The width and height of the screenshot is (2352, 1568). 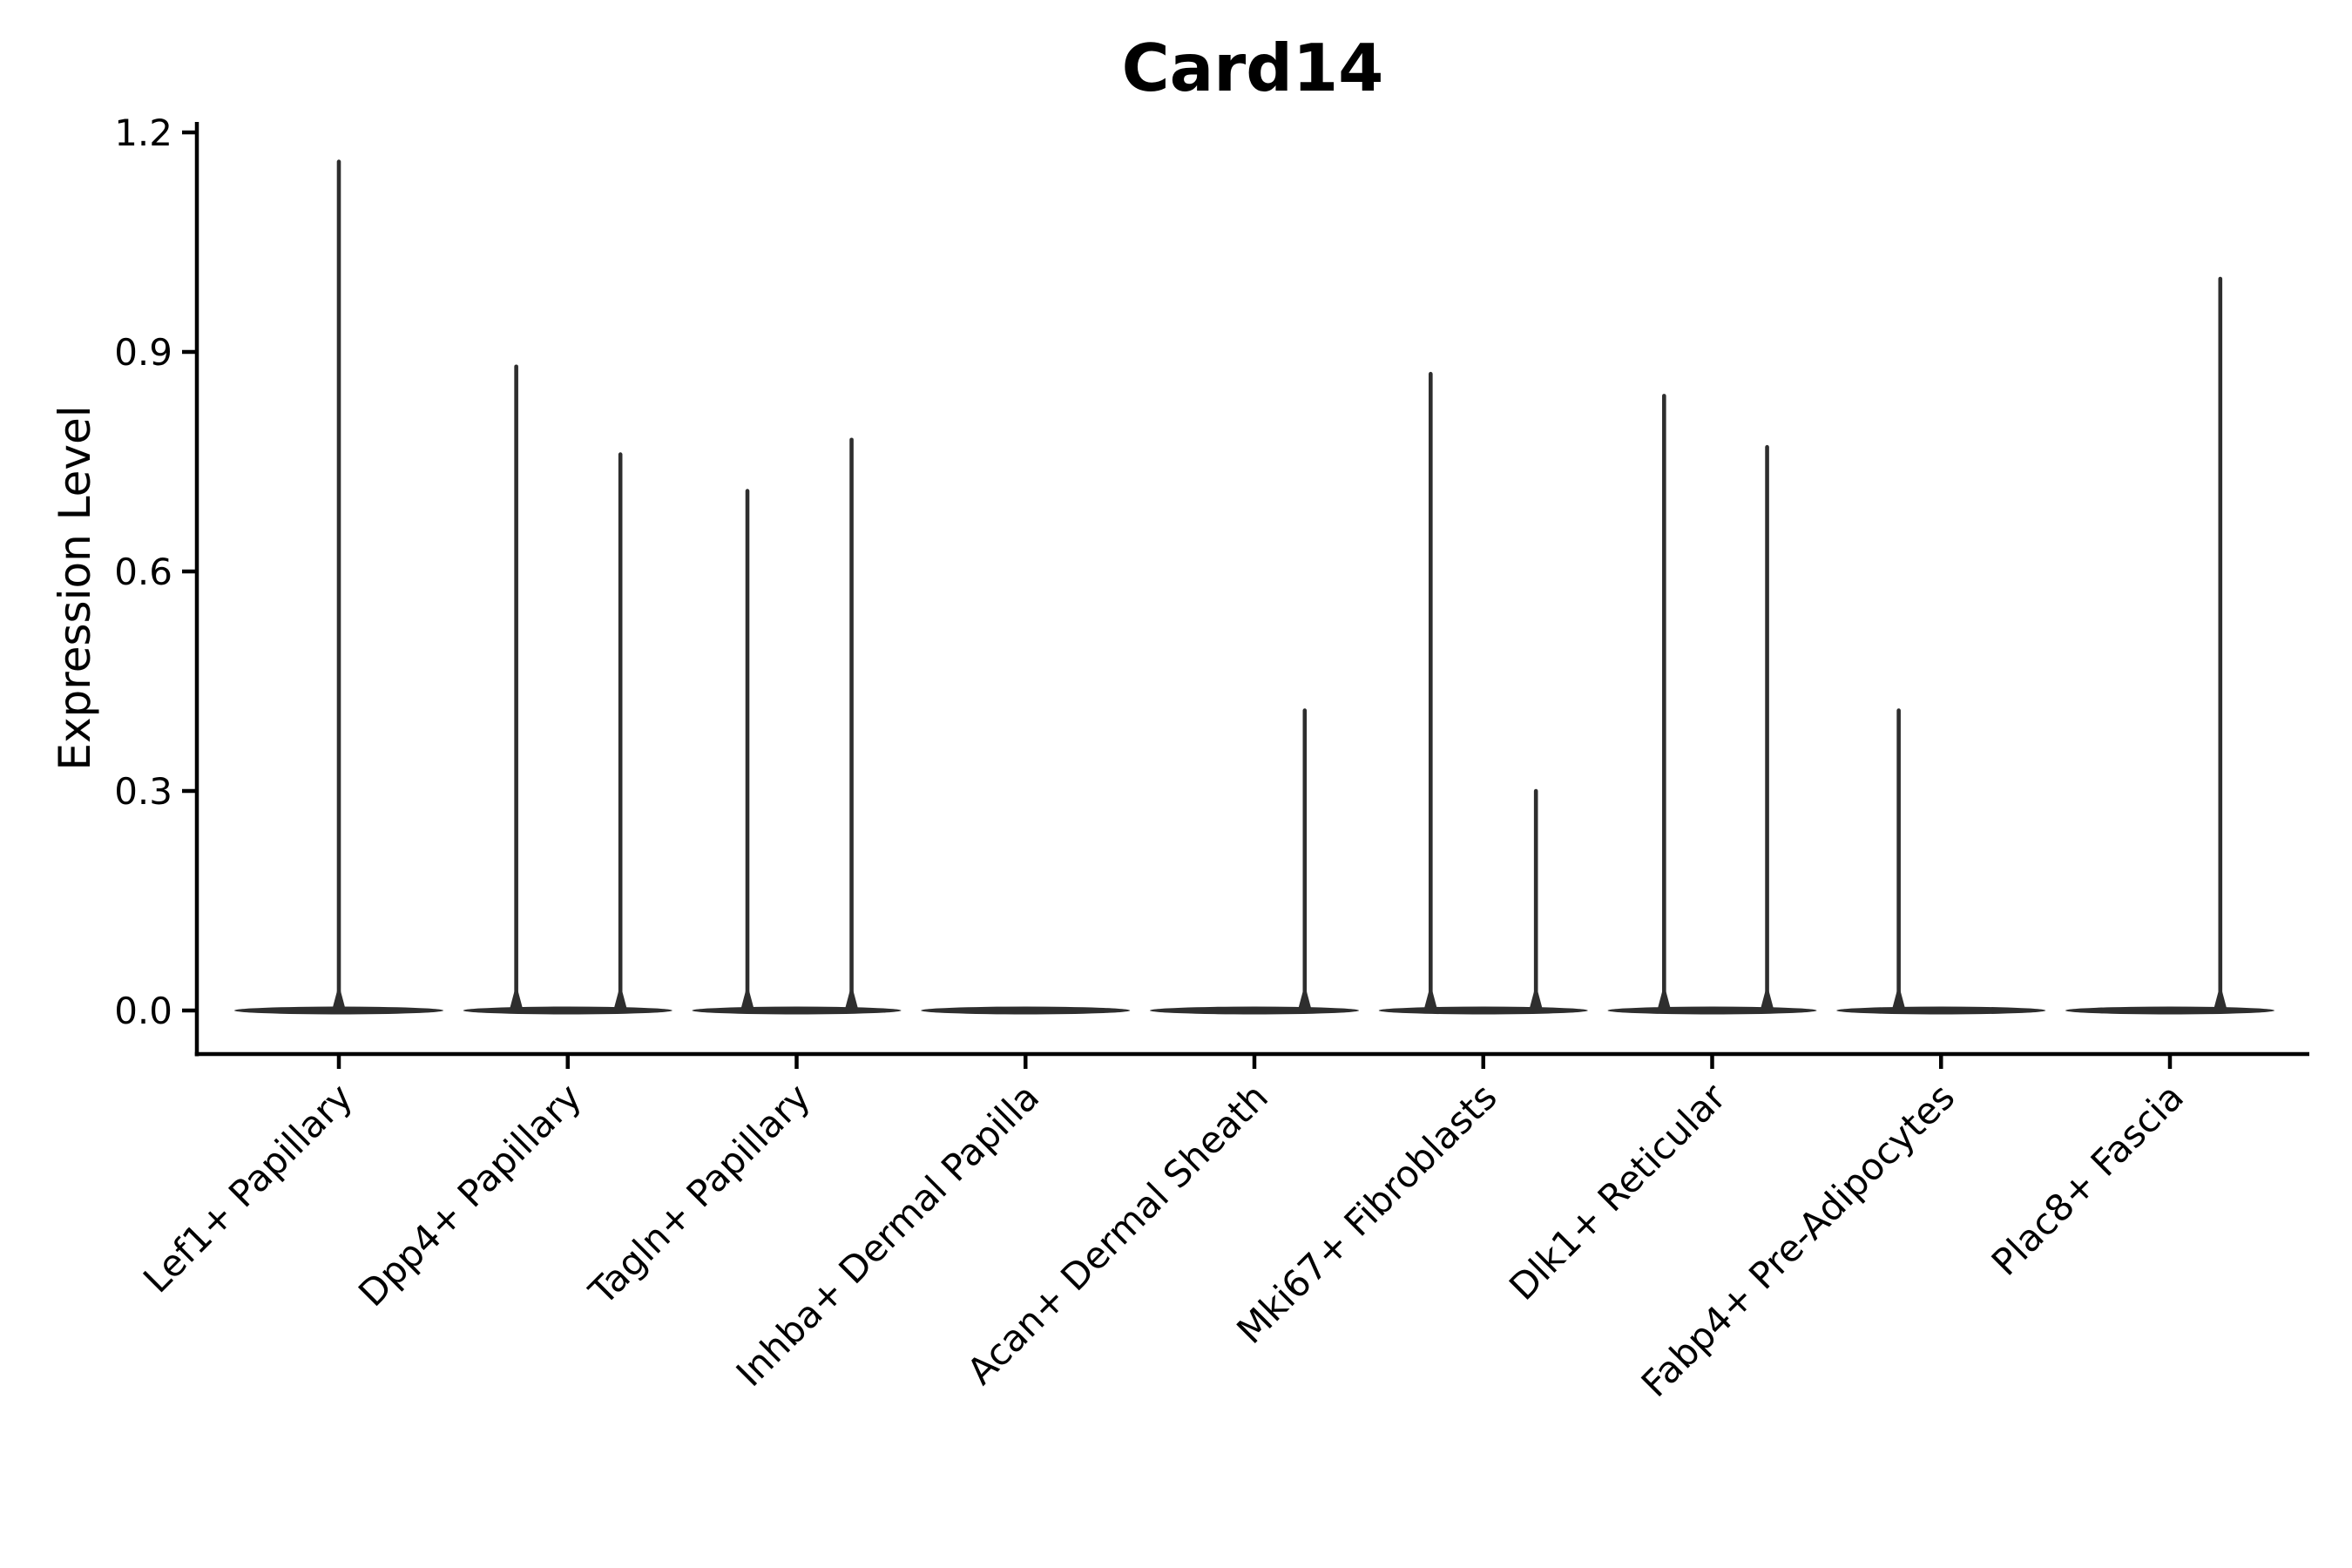 What do you see at coordinates (1366, 1213) in the screenshot?
I see `x-tick-label: Mki67+ Fibroblasts` at bounding box center [1366, 1213].